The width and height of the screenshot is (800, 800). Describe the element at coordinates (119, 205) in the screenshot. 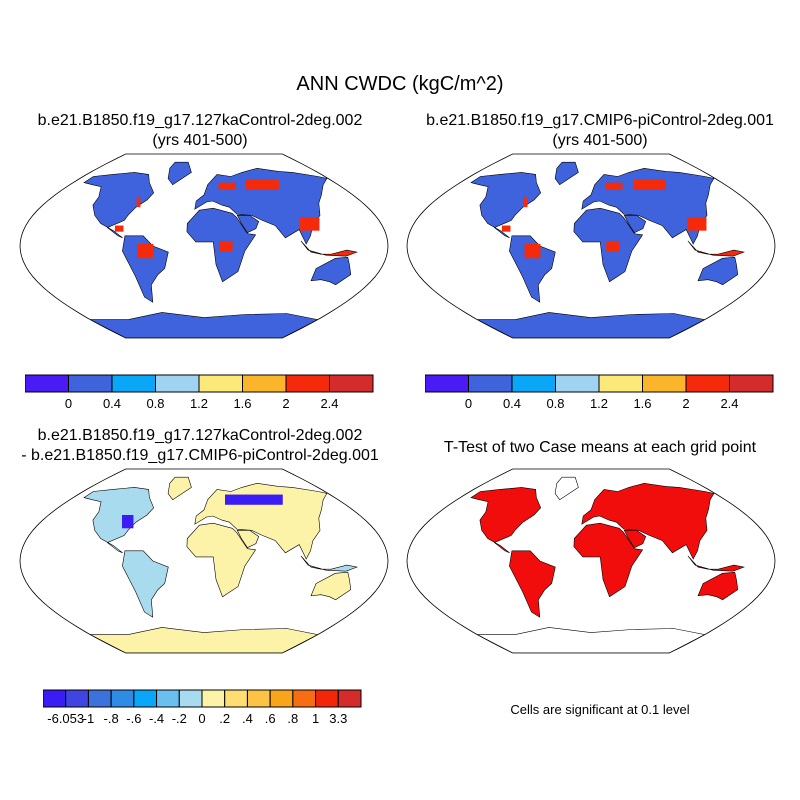

I see `map1-land-namerica` at that location.